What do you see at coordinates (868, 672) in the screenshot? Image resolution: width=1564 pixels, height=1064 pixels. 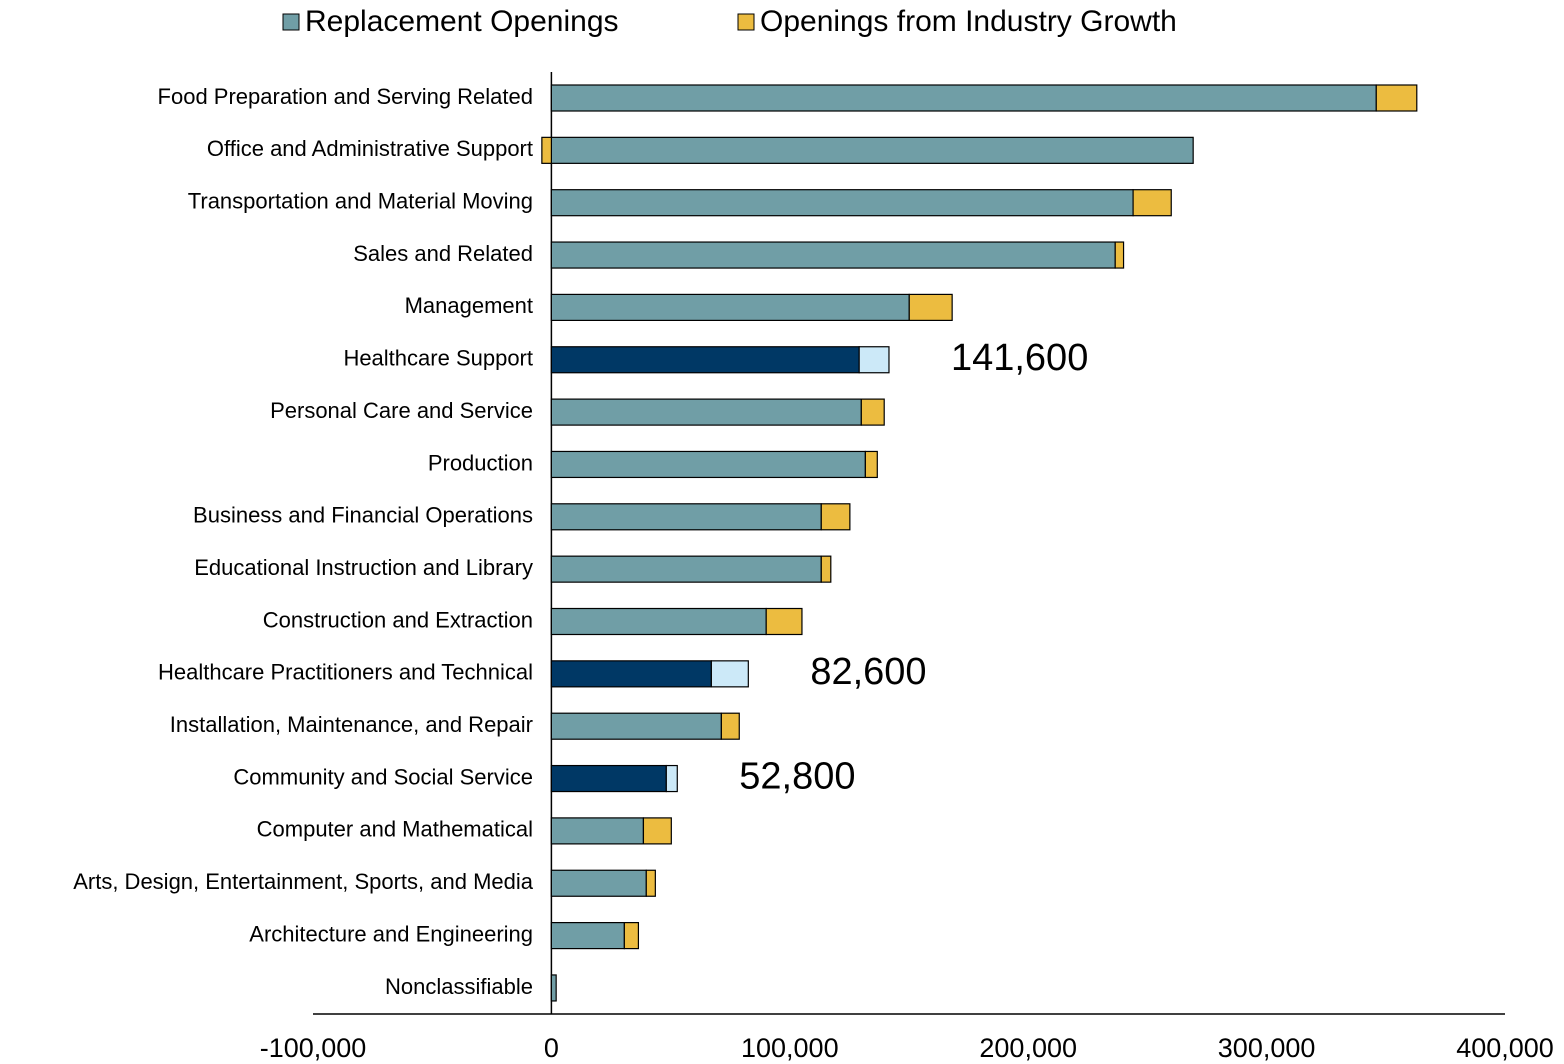 I see `annotation: 82,600` at bounding box center [868, 672].